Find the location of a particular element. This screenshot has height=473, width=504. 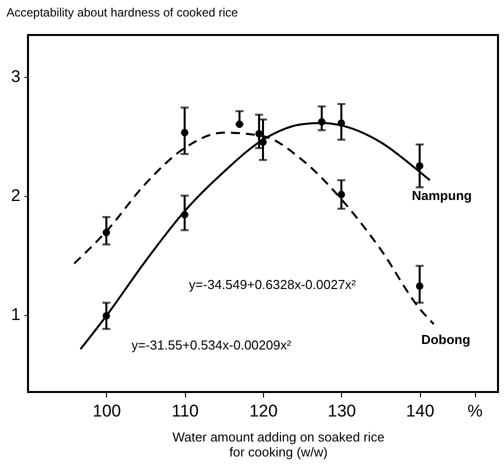

y-axis-title: Acceptability about hardness of cooked rice is located at coordinates (122, 13).